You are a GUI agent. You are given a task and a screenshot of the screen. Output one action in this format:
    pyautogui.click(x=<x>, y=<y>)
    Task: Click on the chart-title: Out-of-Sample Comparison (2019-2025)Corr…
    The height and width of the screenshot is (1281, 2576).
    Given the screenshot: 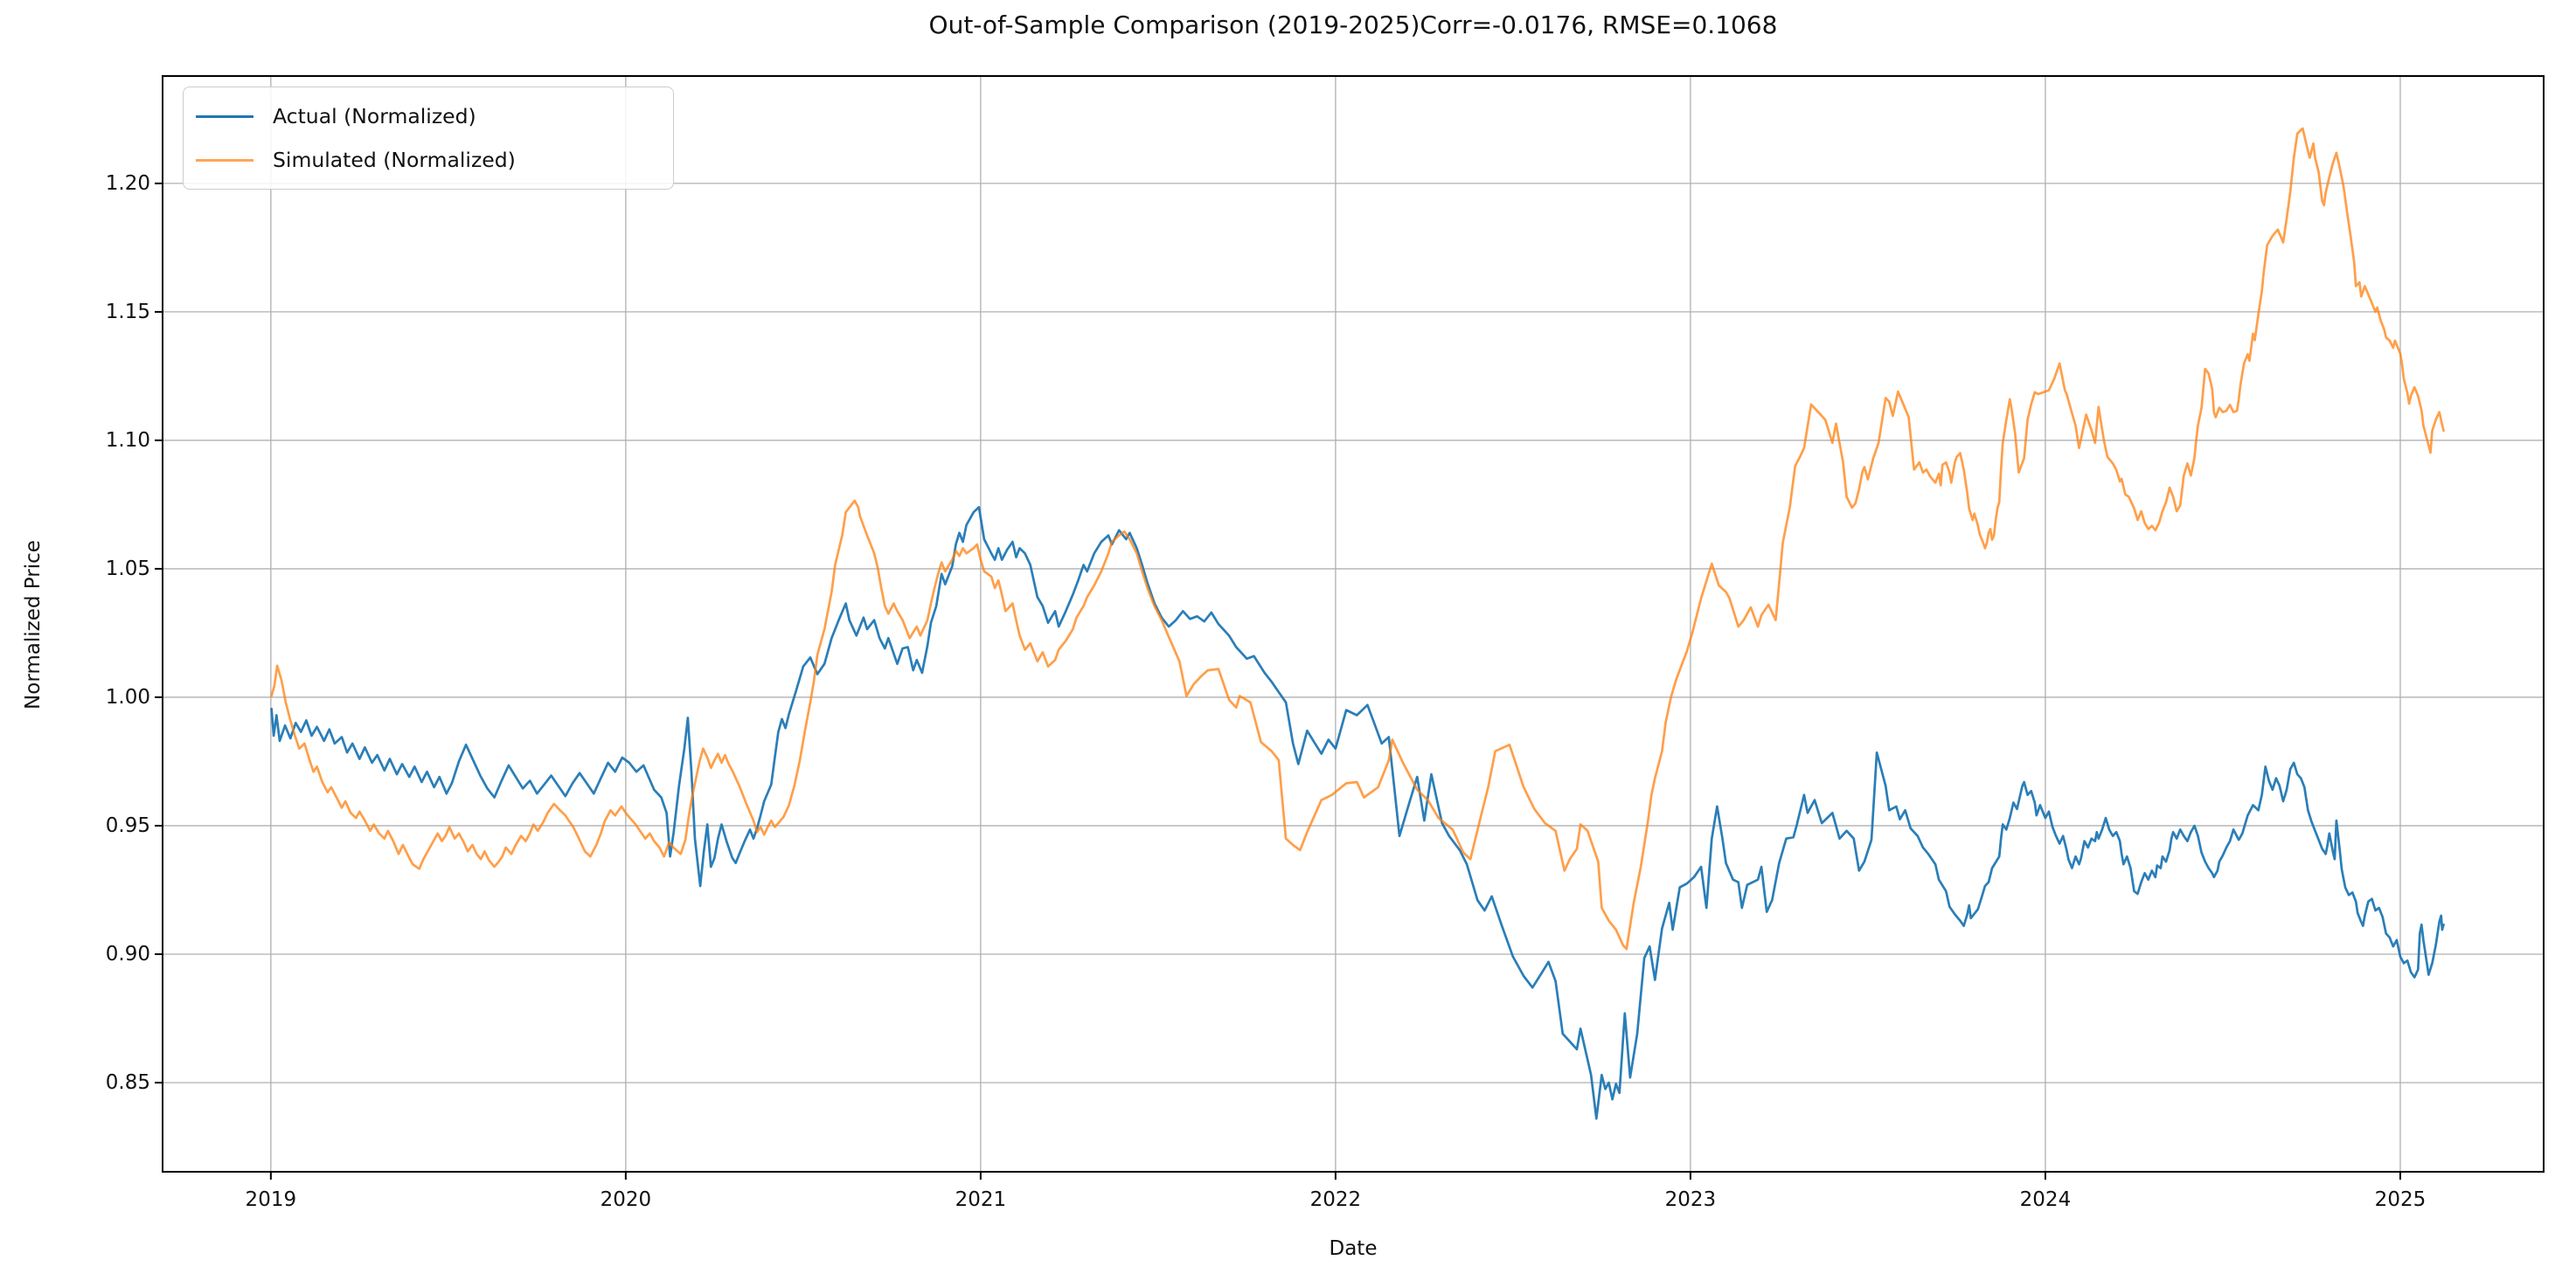 What is the action you would take?
    pyautogui.click(x=1353, y=24)
    